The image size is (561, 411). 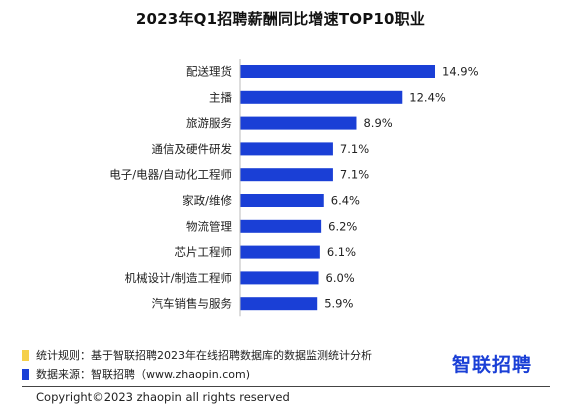 What do you see at coordinates (342, 226) in the screenshot?
I see `value-label: 6.2%` at bounding box center [342, 226].